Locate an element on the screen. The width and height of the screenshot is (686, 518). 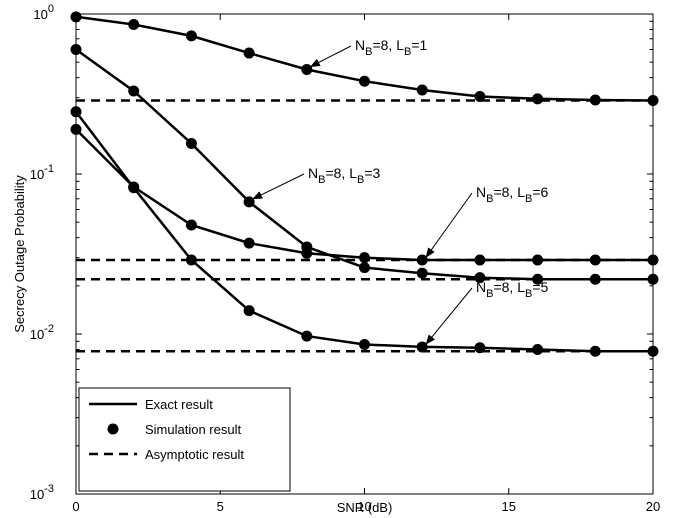
annotation-label-3: NB=8, LB=5 is located at coordinates (512, 289).